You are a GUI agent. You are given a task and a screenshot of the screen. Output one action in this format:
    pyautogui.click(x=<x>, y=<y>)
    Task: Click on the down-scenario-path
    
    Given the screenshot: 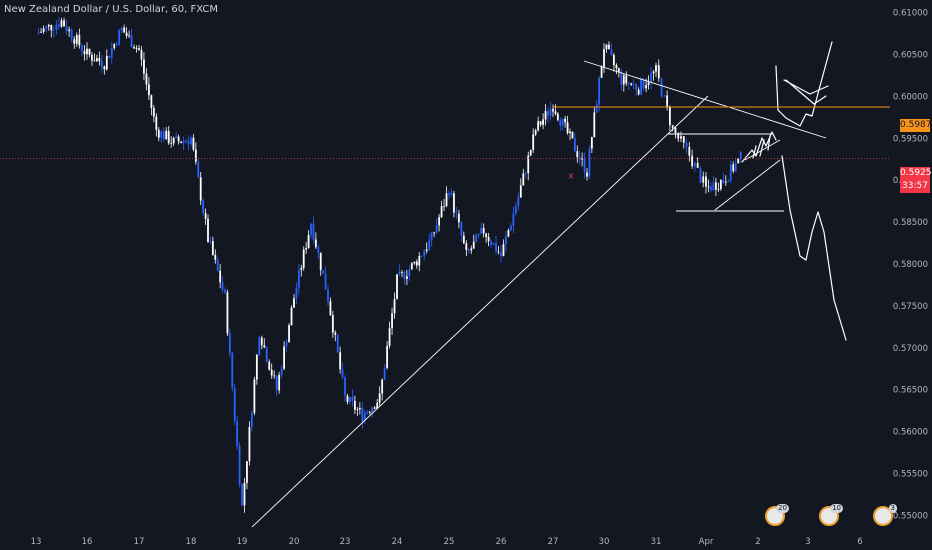 What is the action you would take?
    pyautogui.click(x=814, y=248)
    